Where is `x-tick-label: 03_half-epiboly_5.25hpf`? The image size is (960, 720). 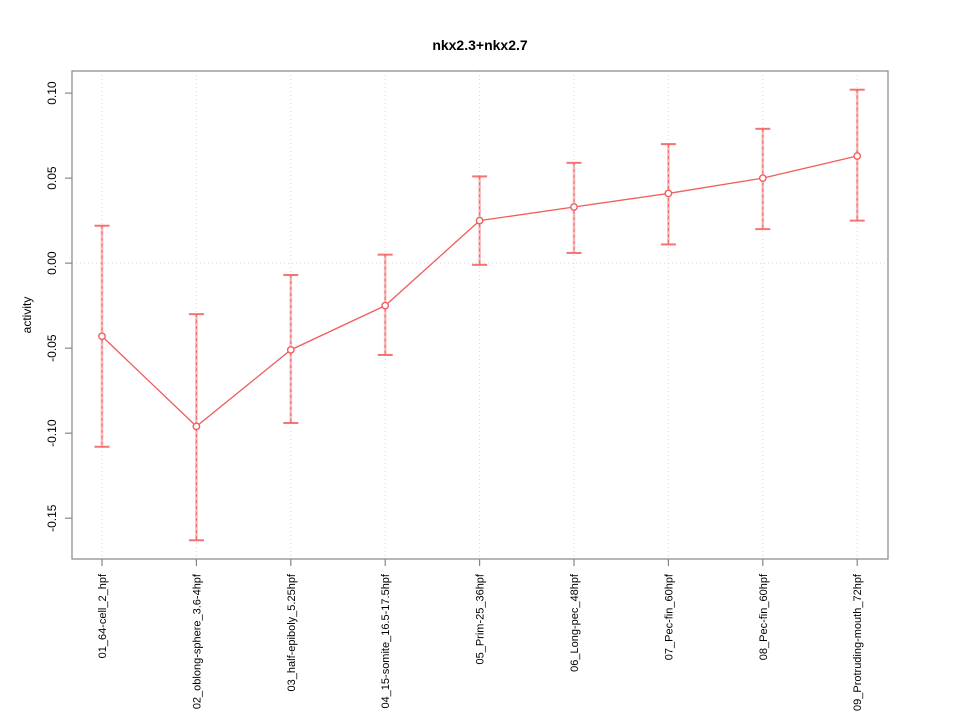
x-tick-label: 03_half-epiboly_5.25hpf is located at coordinates (292, 632).